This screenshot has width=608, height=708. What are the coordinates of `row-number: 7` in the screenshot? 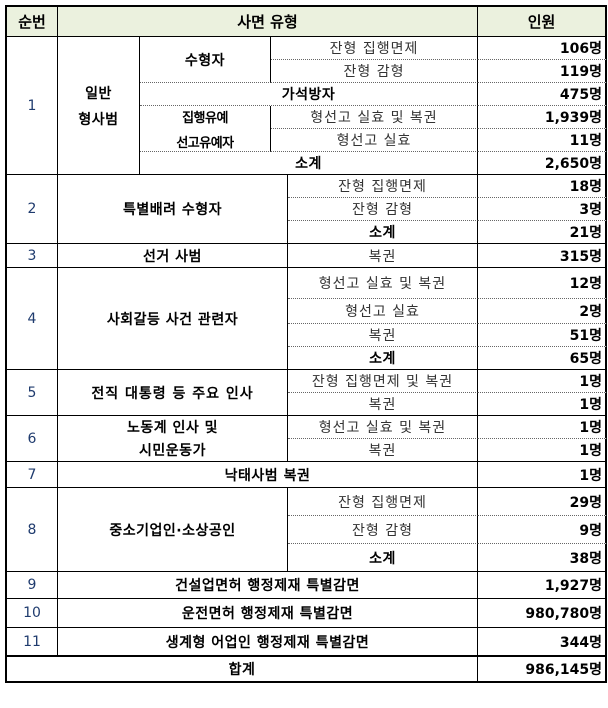 It's located at (32, 475).